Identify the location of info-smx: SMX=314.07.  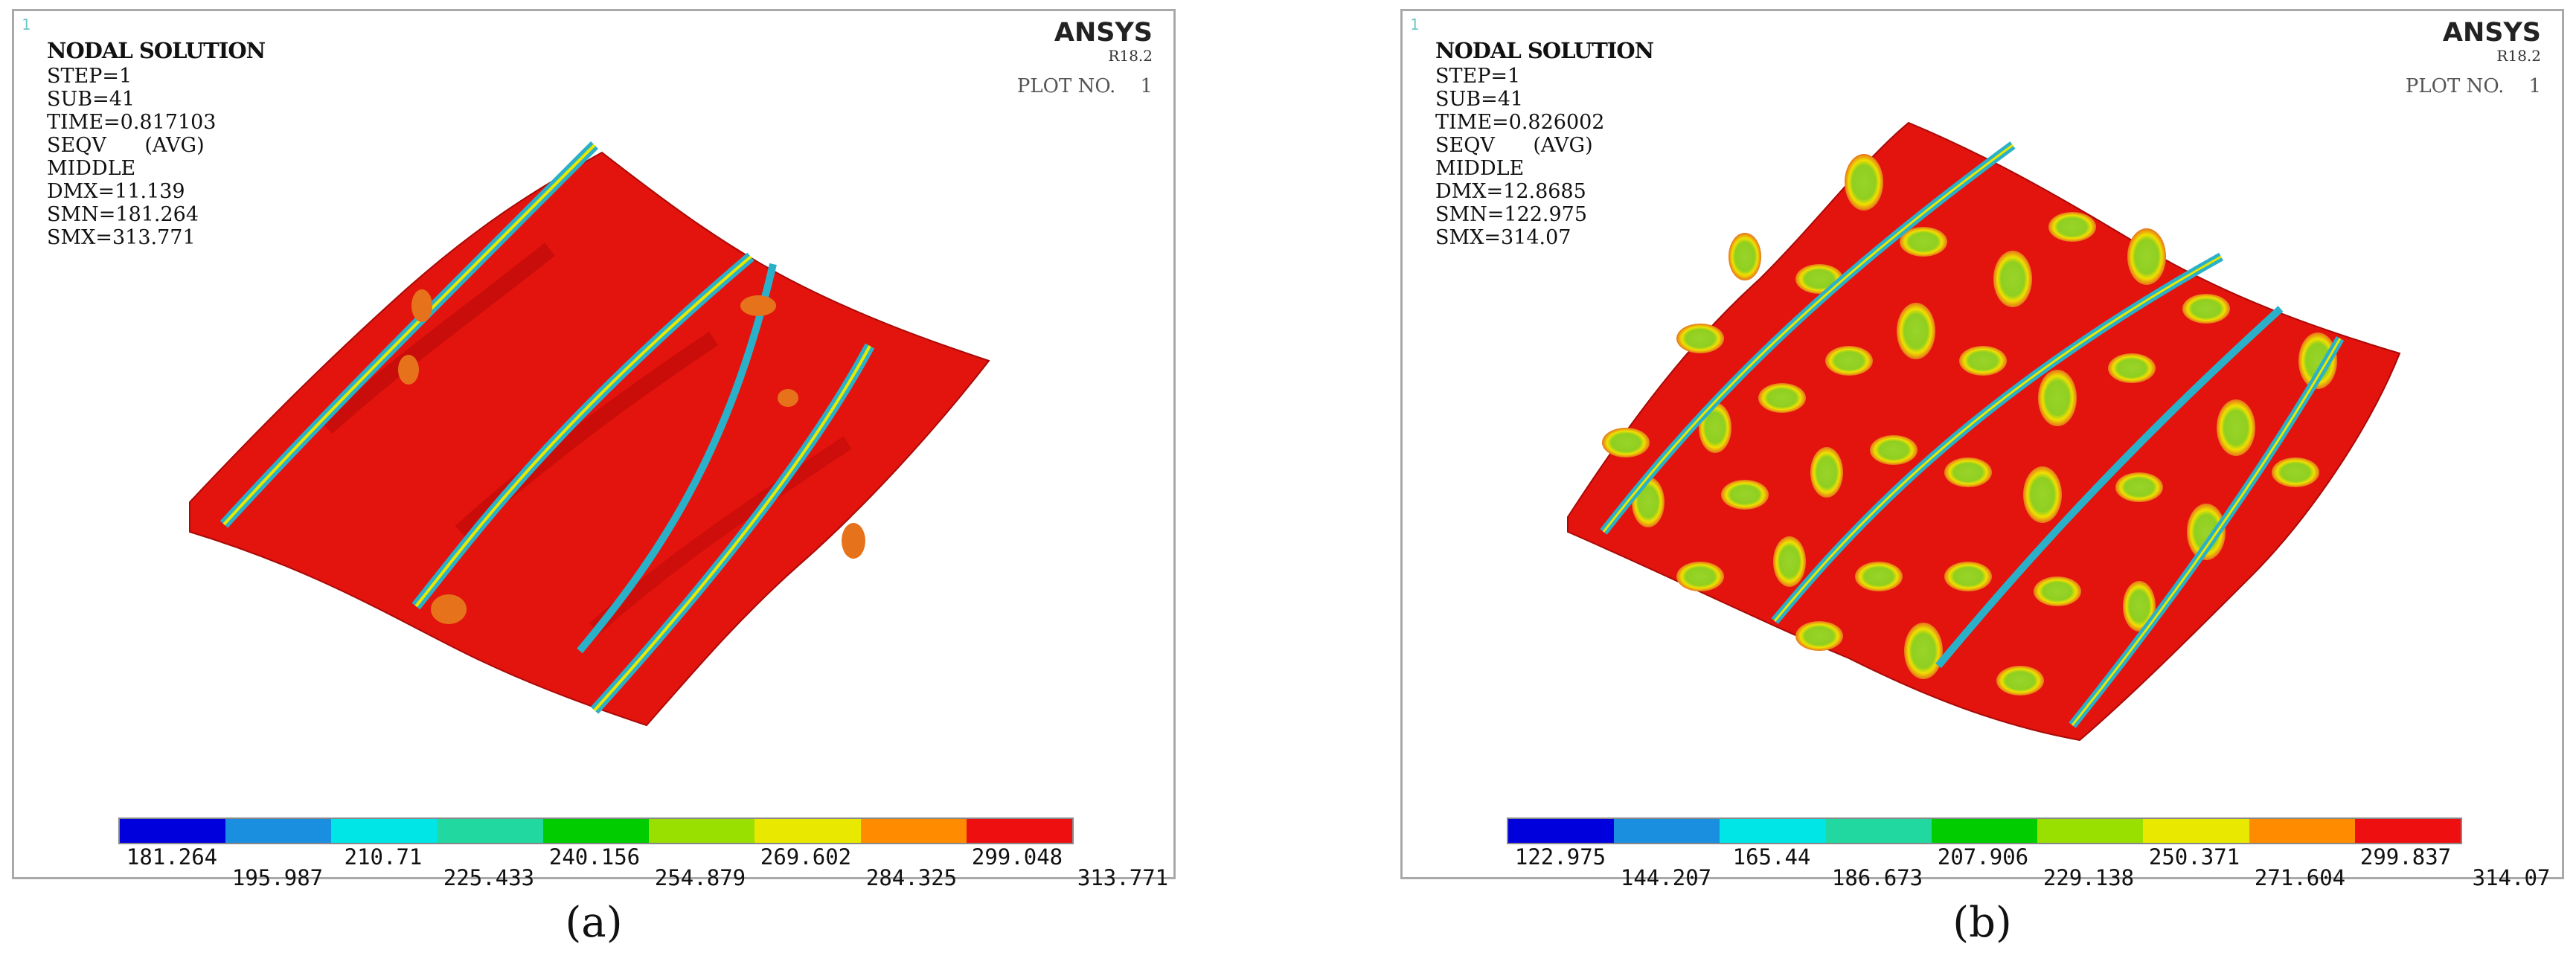
(1503, 238).